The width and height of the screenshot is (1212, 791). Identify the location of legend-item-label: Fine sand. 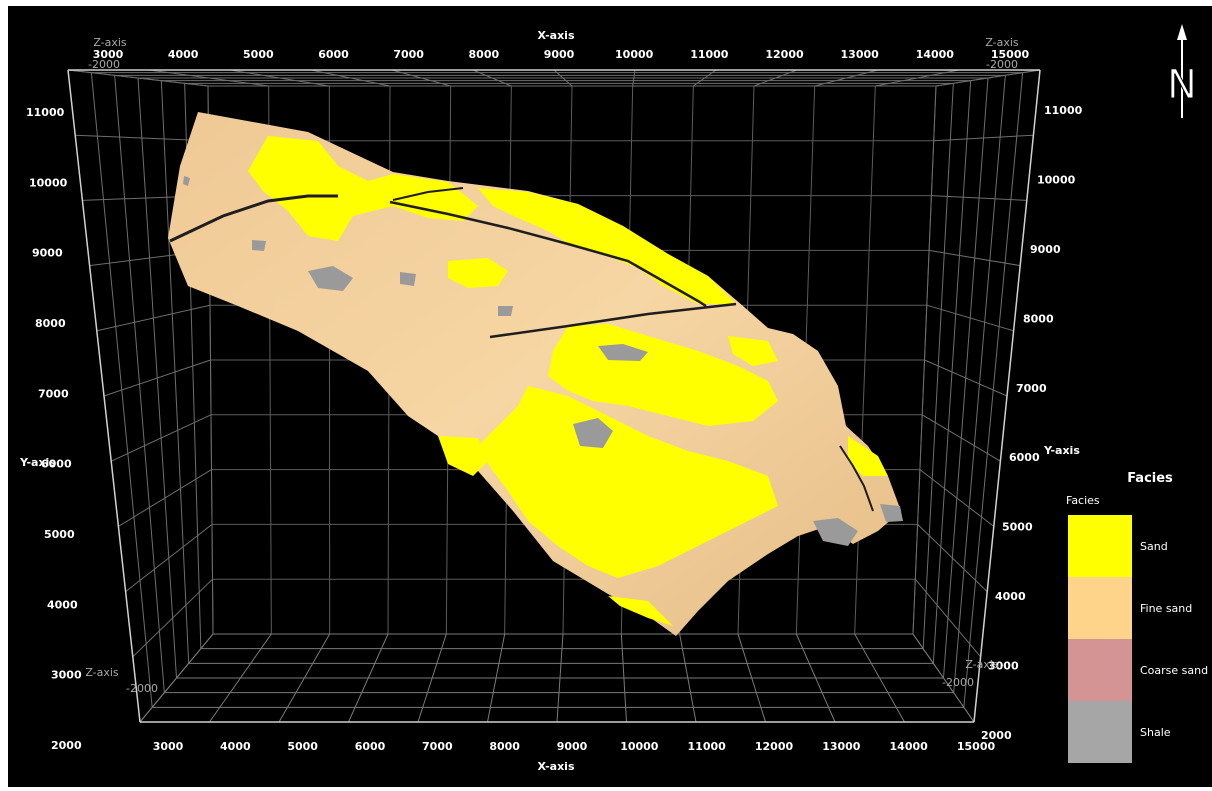
(1166, 608).